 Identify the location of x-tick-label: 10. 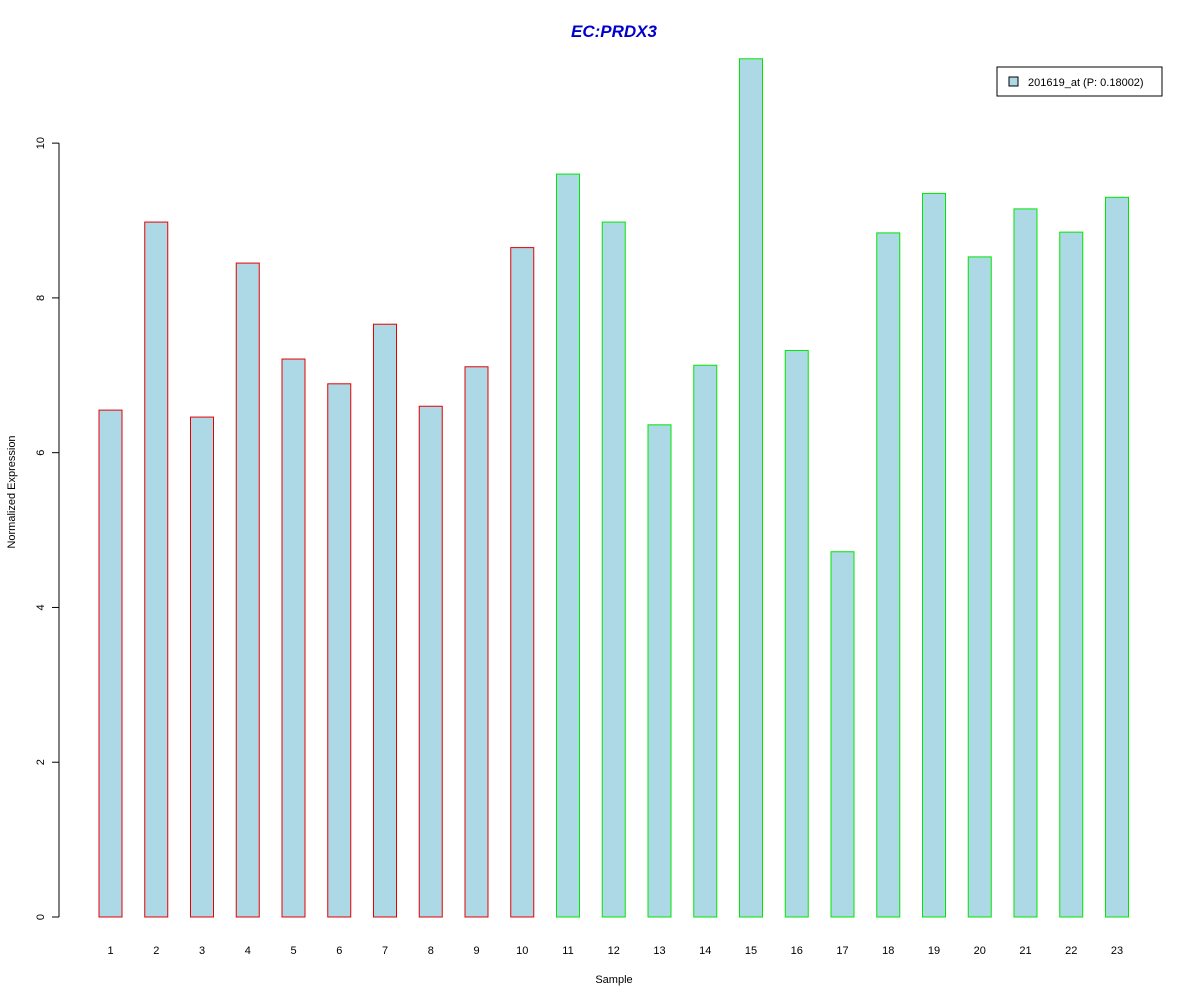
(522, 951).